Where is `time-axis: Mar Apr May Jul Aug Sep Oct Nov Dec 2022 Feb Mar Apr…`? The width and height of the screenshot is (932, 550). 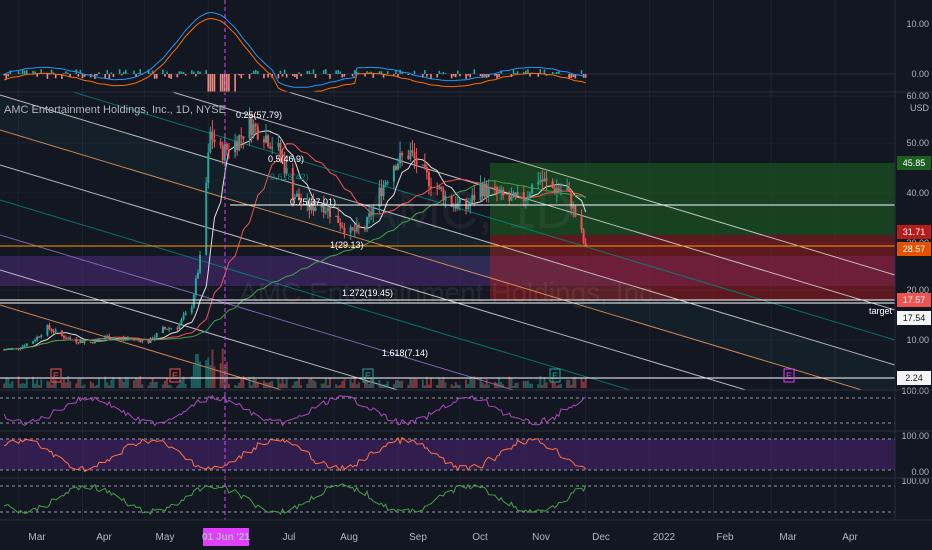
time-axis: Mar Apr May Jul Aug Sep Oct Nov Dec 2022 Feb Mar Apr… is located at coordinates (443, 537).